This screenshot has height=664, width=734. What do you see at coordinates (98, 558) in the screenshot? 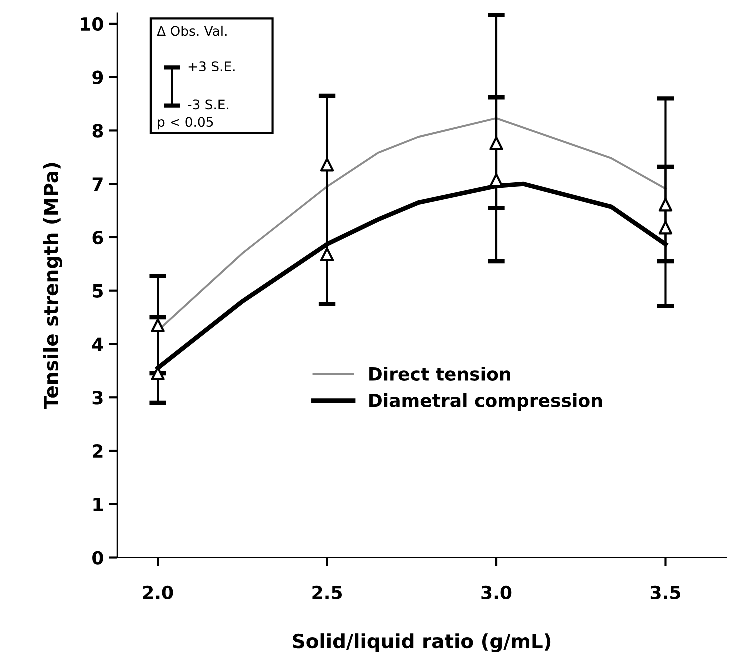
I see `y-tick-label: 0` at bounding box center [98, 558].